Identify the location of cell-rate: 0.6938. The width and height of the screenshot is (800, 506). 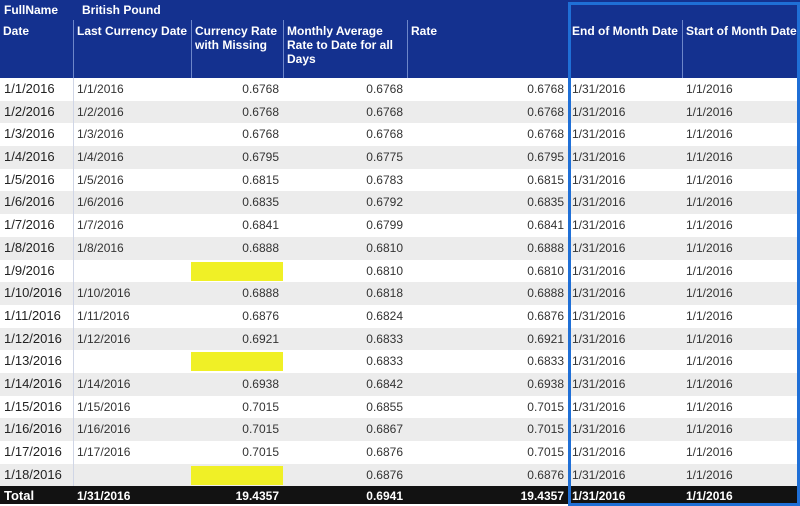
(545, 383).